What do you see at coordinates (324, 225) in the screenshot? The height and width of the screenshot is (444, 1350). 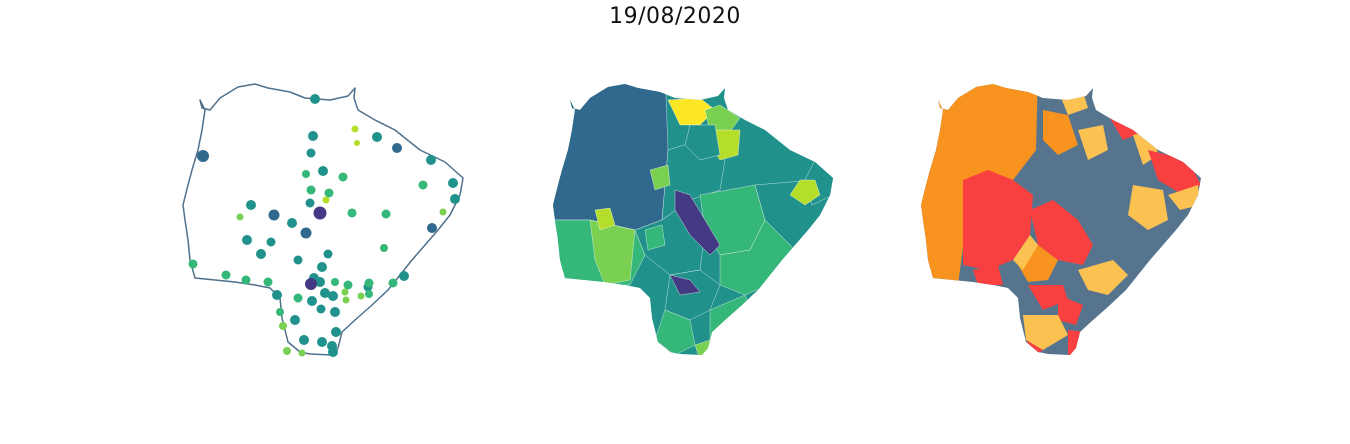 I see `points-layer` at bounding box center [324, 225].